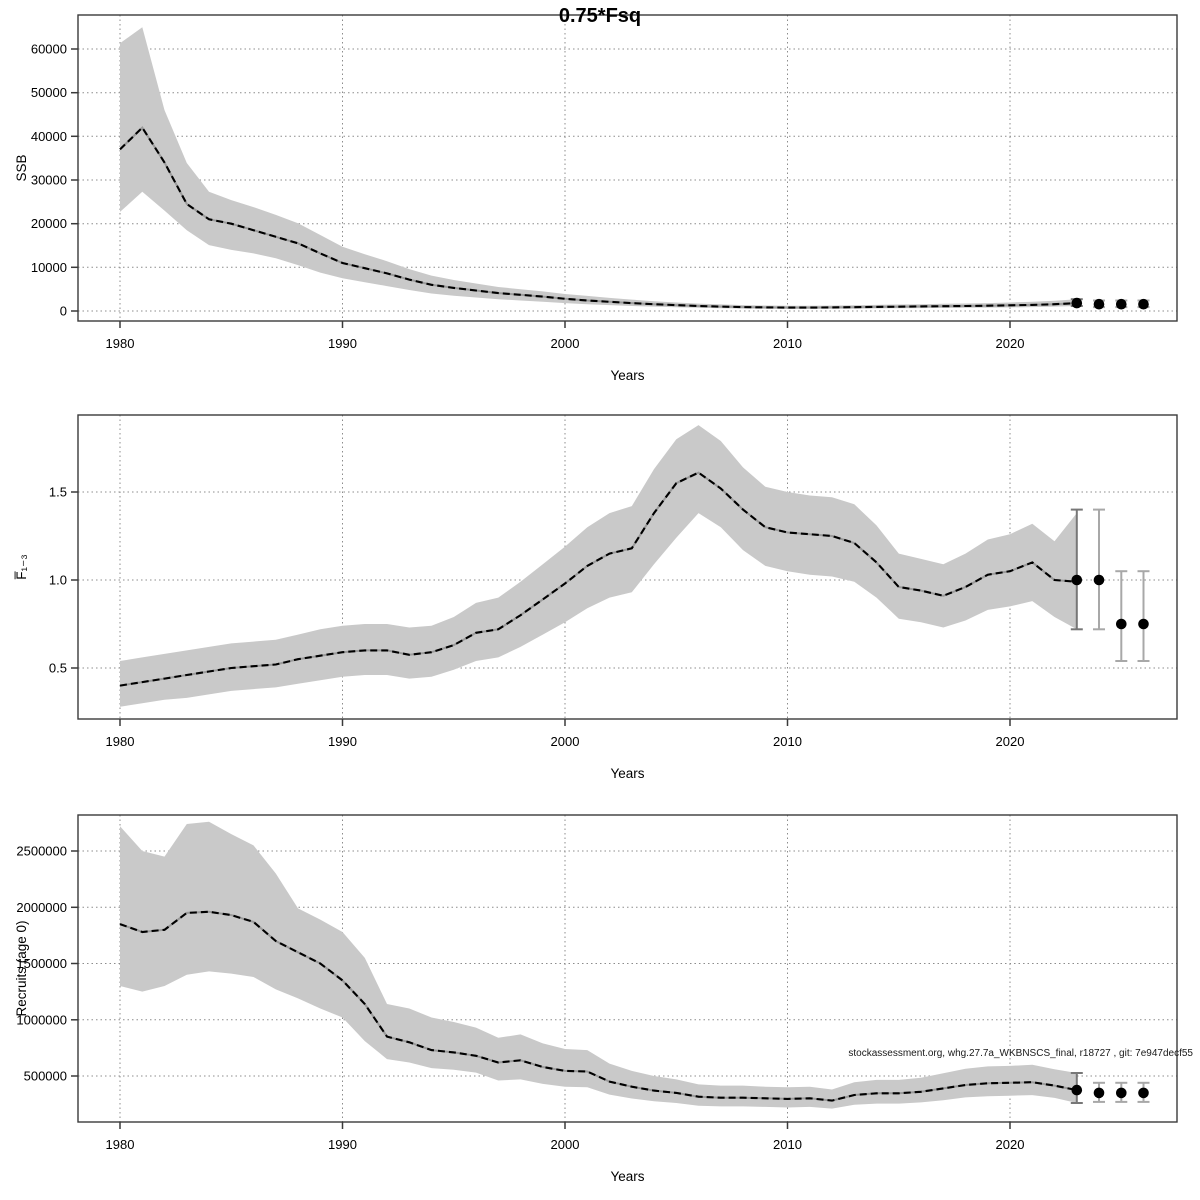 This screenshot has width=1200, height=1200. What do you see at coordinates (600, 16) in the screenshot?
I see `figure-title: 0.75*Fsq` at bounding box center [600, 16].